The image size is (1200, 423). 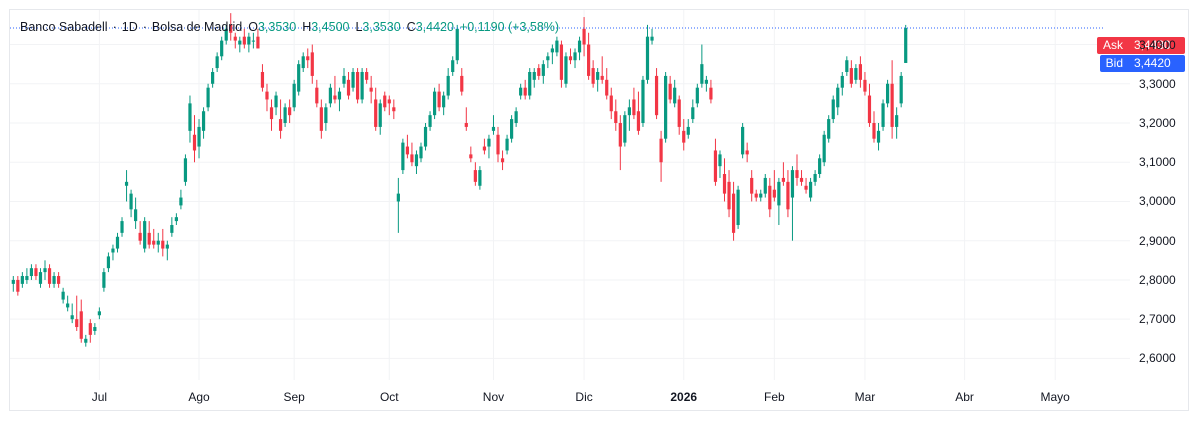 What do you see at coordinates (253, 27) in the screenshot?
I see `open-label: O` at bounding box center [253, 27].